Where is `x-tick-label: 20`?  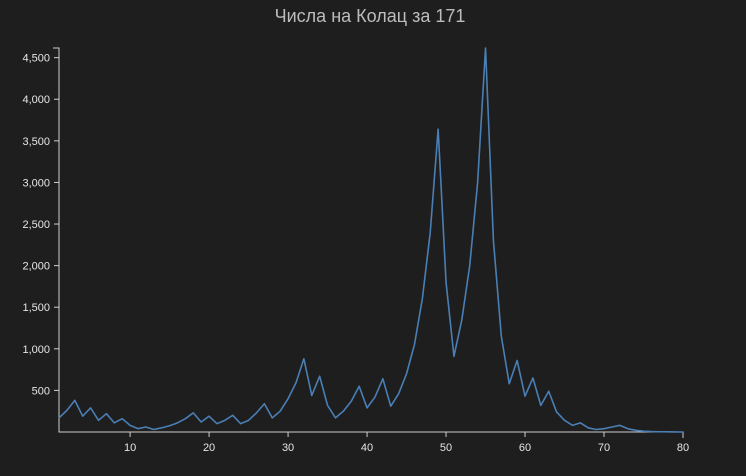 x-tick-label: 20 is located at coordinates (209, 448).